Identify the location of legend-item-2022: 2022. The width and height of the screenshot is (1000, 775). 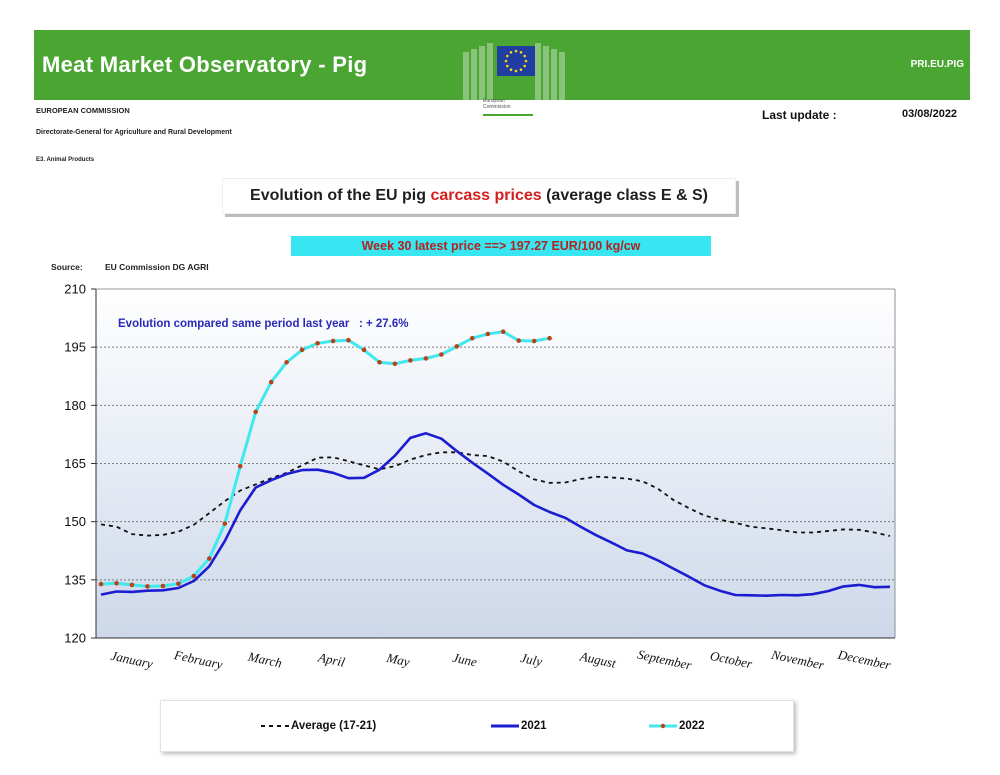
(677, 726).